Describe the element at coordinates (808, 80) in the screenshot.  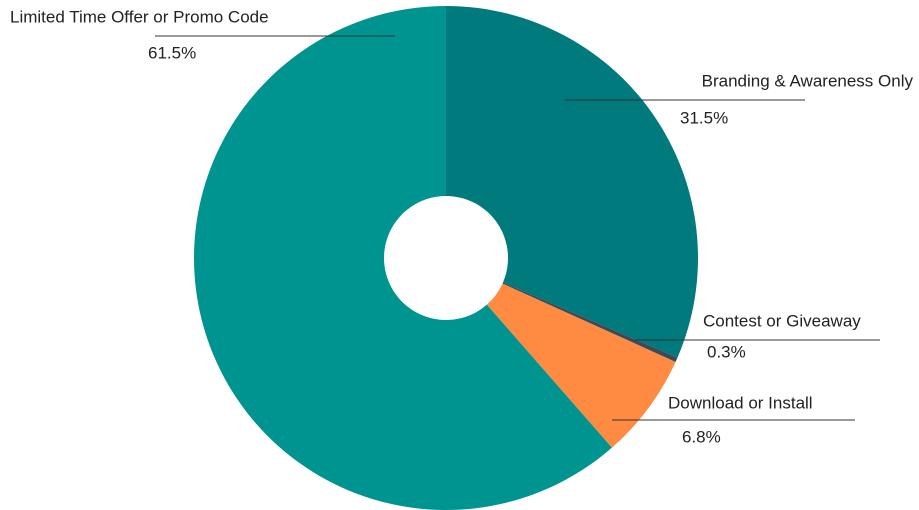
I see `slice-label: Branding & Awareness Only` at that location.